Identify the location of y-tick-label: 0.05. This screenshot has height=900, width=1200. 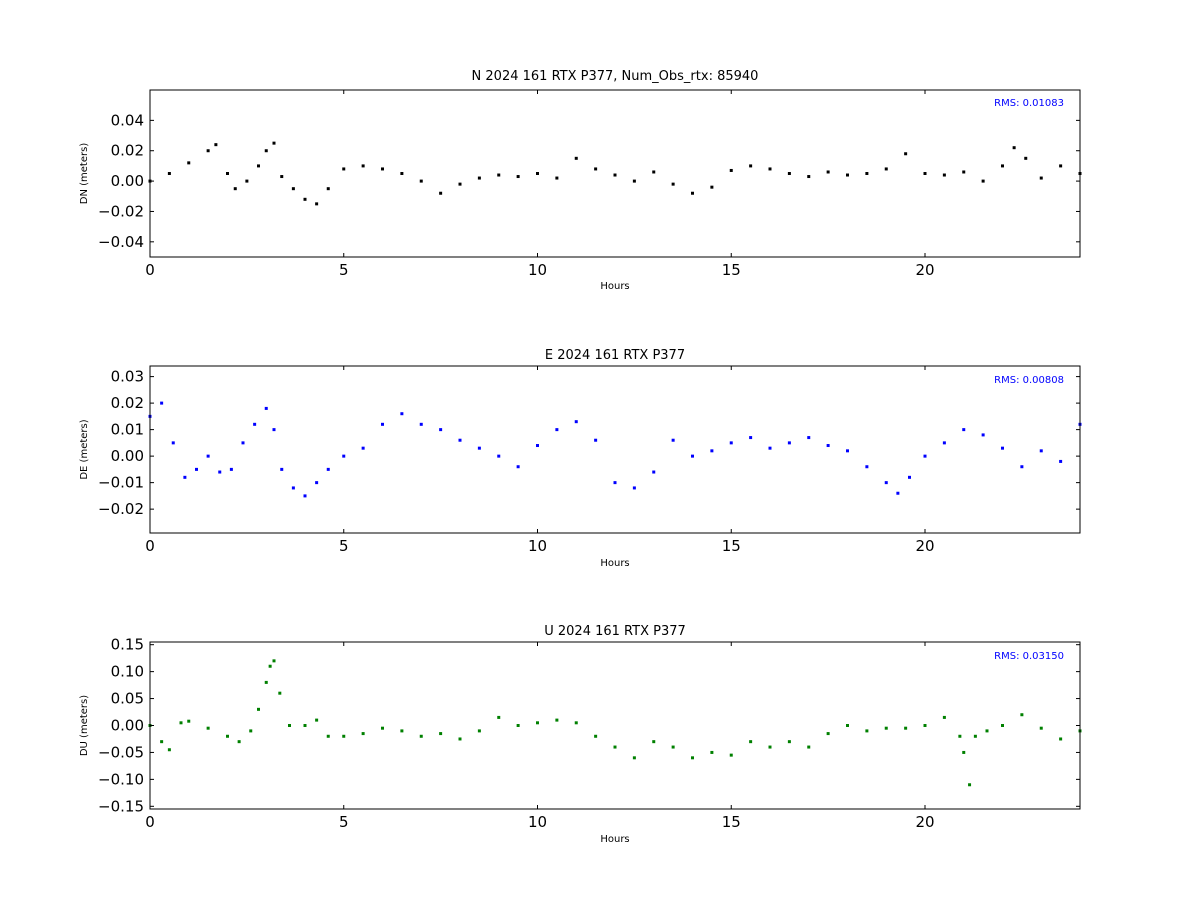
(127, 699).